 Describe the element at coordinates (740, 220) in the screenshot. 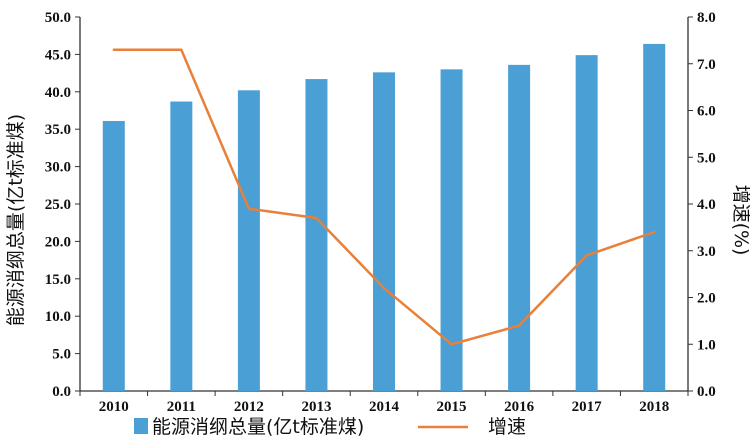

I see `y-axis-right-title: 增速(%)` at that location.